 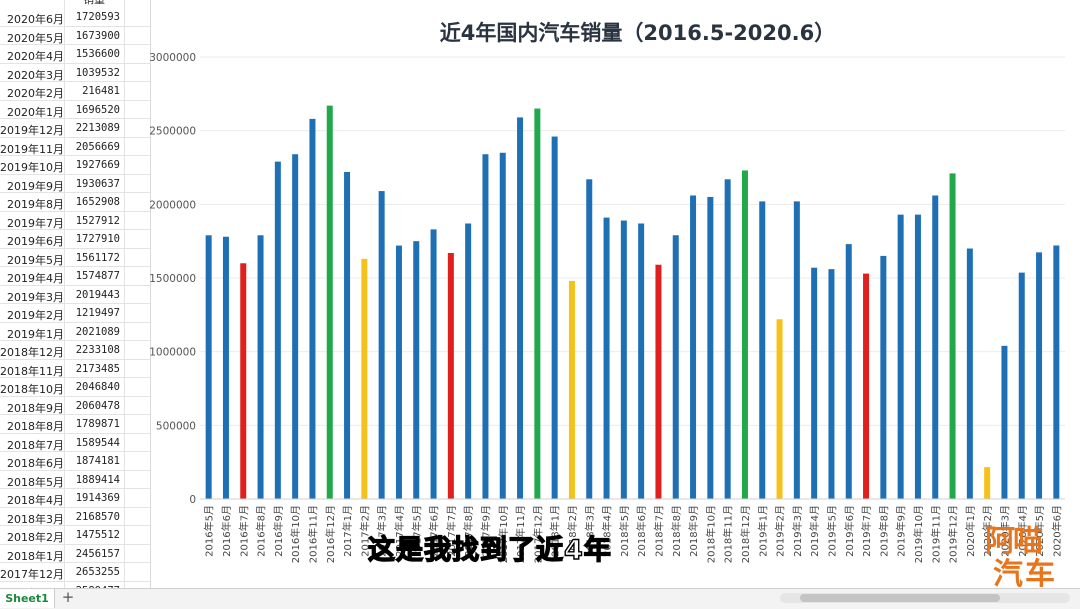 I want to click on table-row: 2020年4月 1536600, so click(x=75, y=54).